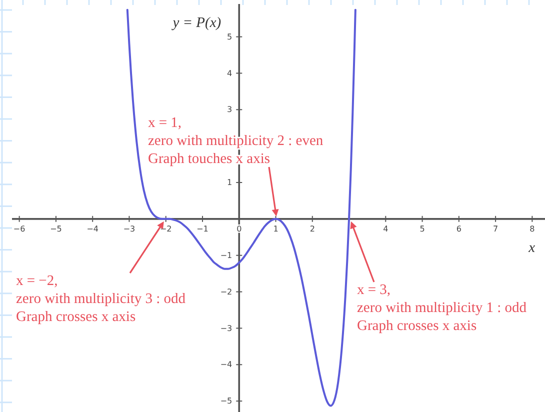 The width and height of the screenshot is (545, 412). What do you see at coordinates (166, 229) in the screenshot?
I see `x-tick-label: −2` at bounding box center [166, 229].